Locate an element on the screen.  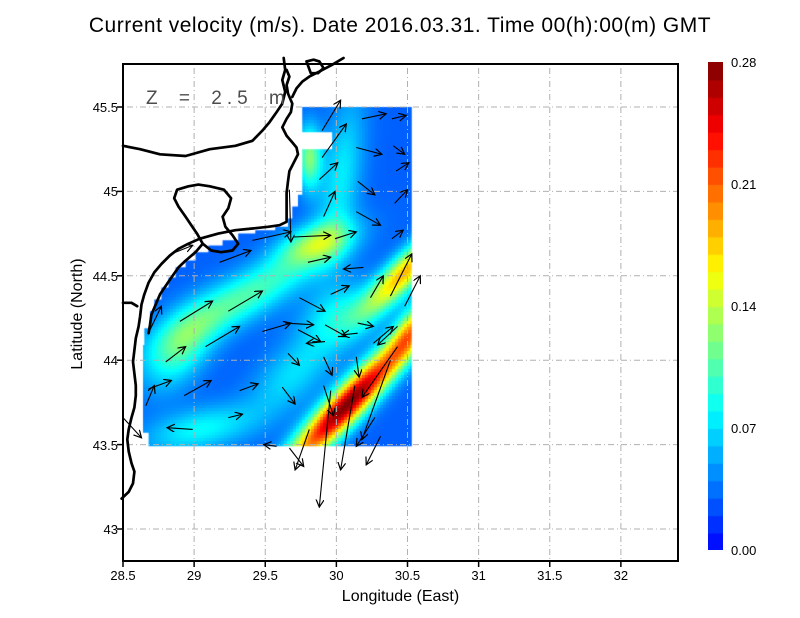
colorbar-tick-label: 0.14 is located at coordinates (744, 306).